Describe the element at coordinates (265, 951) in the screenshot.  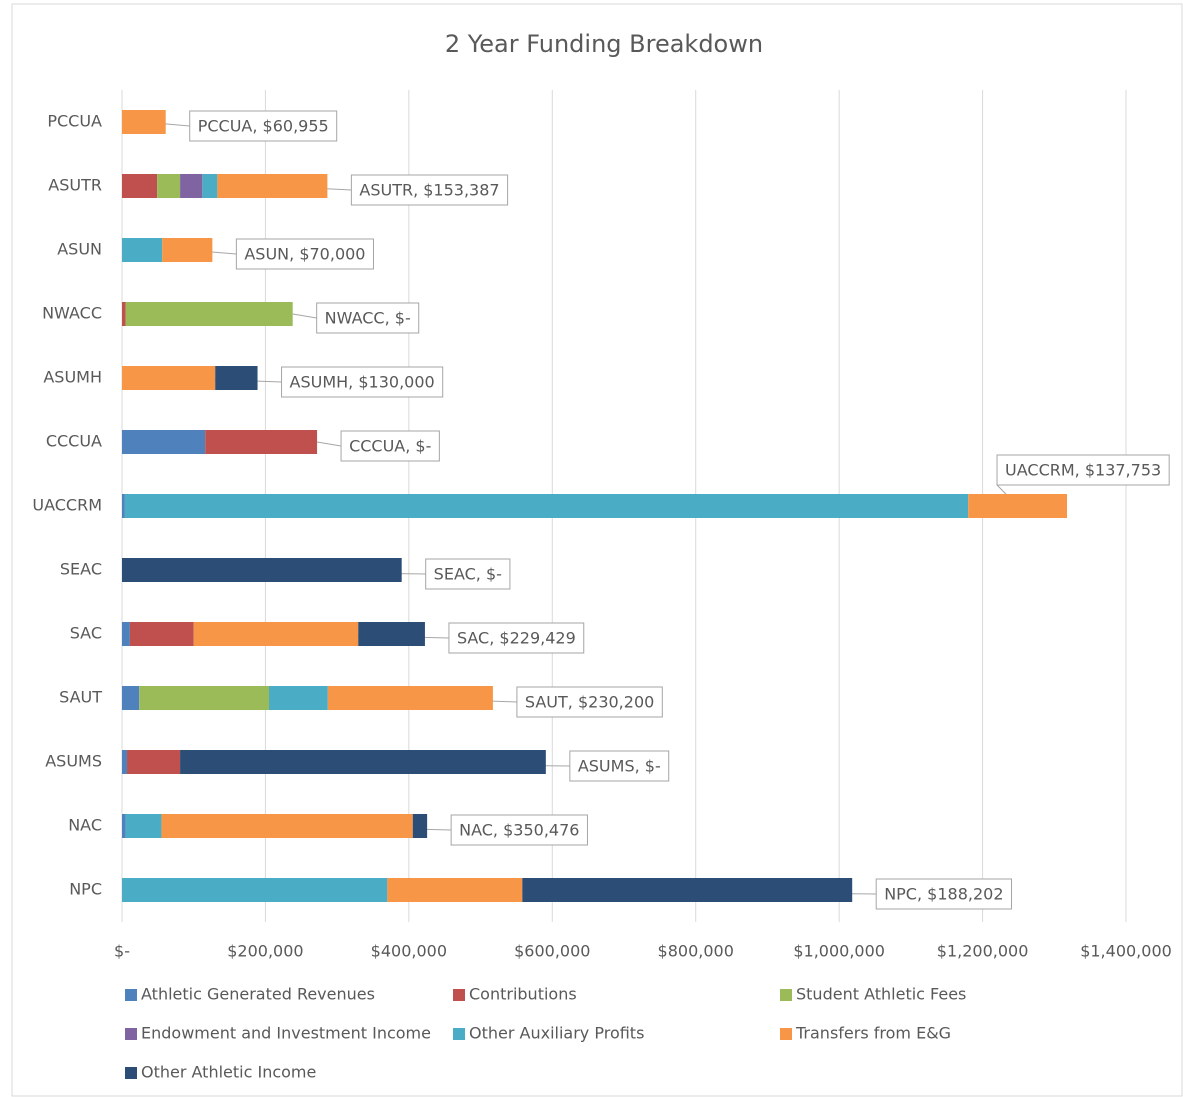
I see `x-tick-label: $200,000` at that location.